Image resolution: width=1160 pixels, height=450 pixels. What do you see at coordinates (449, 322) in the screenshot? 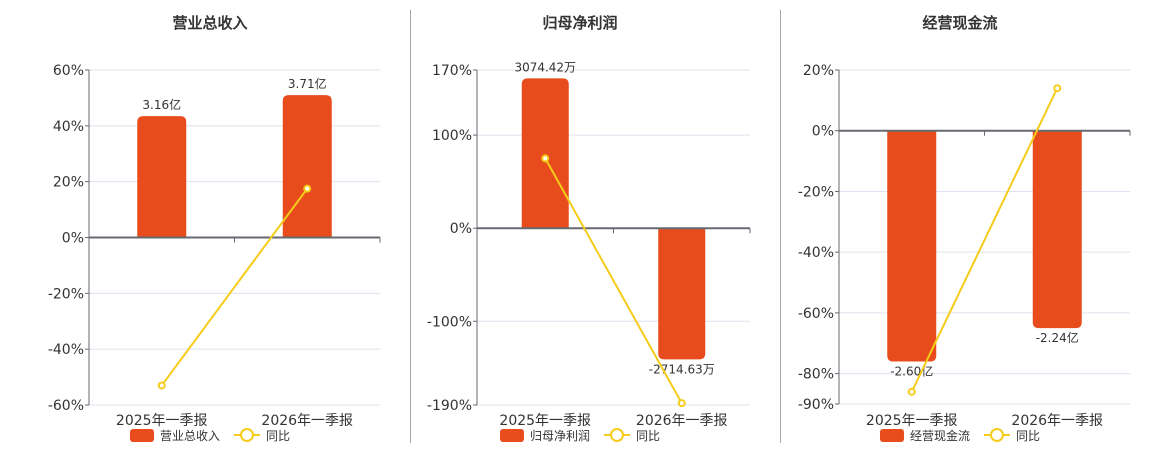
I see `y-tick-label: -100%` at bounding box center [449, 322].